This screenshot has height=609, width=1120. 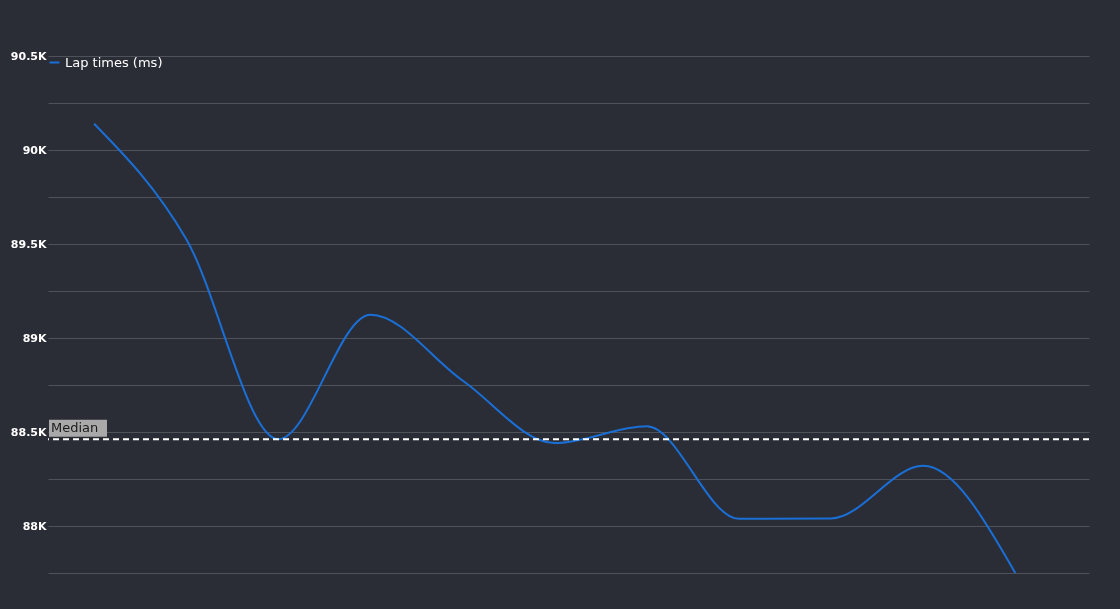 What do you see at coordinates (75, 428) in the screenshot?
I see `ref-line-label: Median` at bounding box center [75, 428].